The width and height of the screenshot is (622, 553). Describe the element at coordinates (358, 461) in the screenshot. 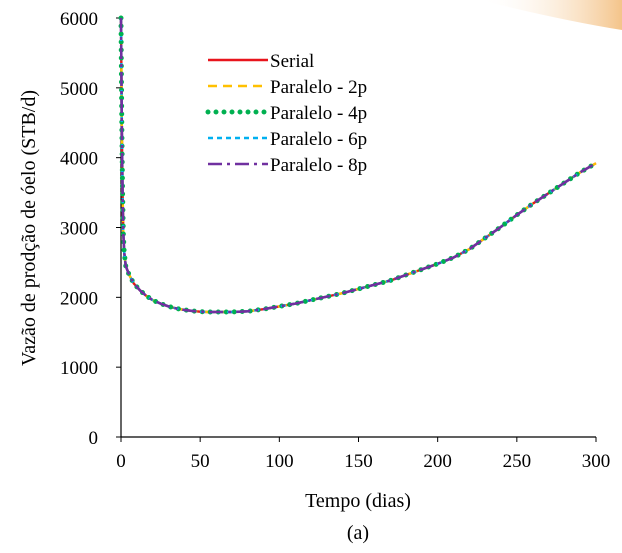

I see `x-tick-label: 150` at that location.